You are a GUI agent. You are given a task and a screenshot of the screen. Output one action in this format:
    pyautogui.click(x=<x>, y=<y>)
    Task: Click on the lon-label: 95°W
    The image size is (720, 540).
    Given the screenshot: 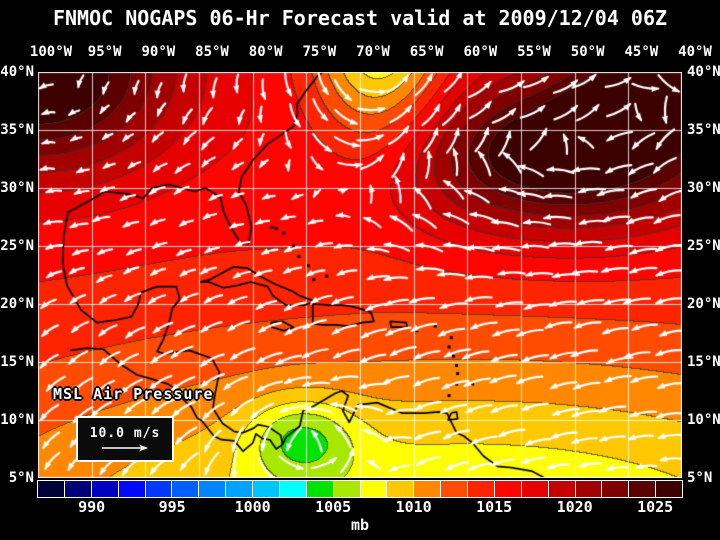 What is the action you would take?
    pyautogui.click(x=104, y=52)
    